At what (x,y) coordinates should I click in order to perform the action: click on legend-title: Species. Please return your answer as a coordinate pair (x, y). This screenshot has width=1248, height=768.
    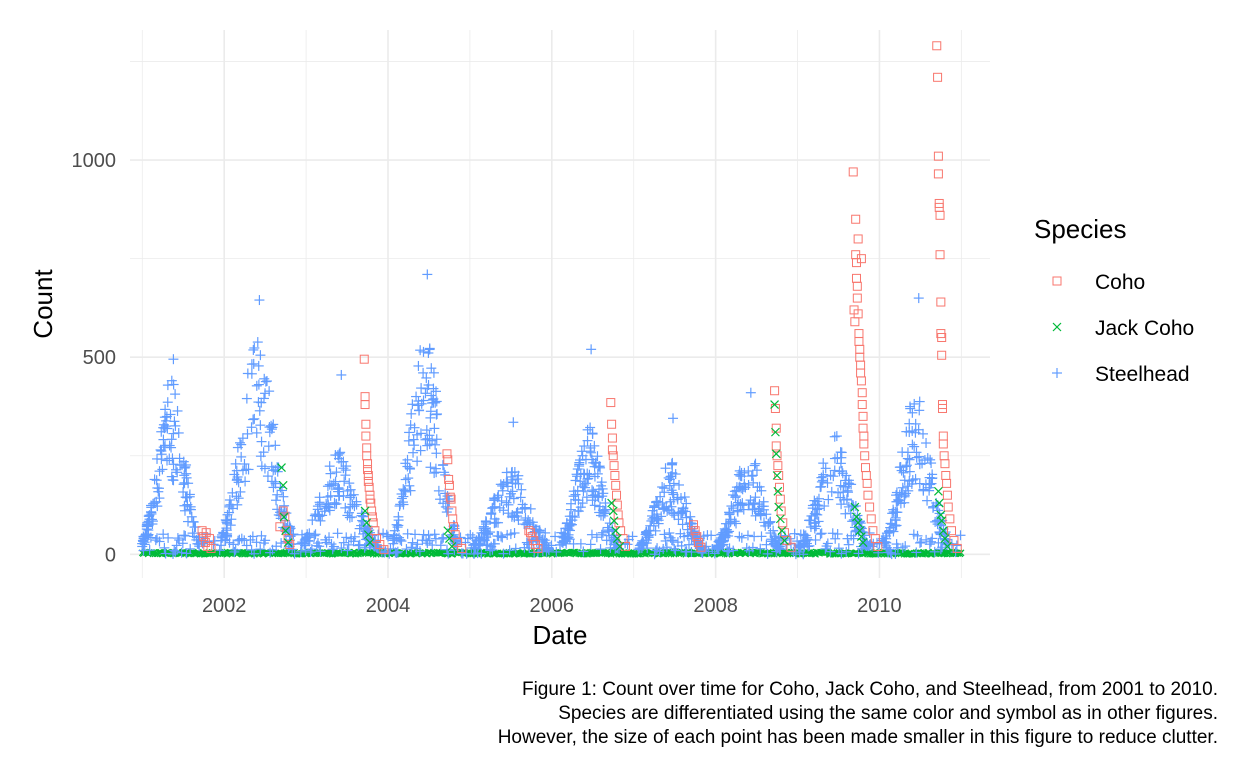
    Looking at the image, I should click on (1080, 229).